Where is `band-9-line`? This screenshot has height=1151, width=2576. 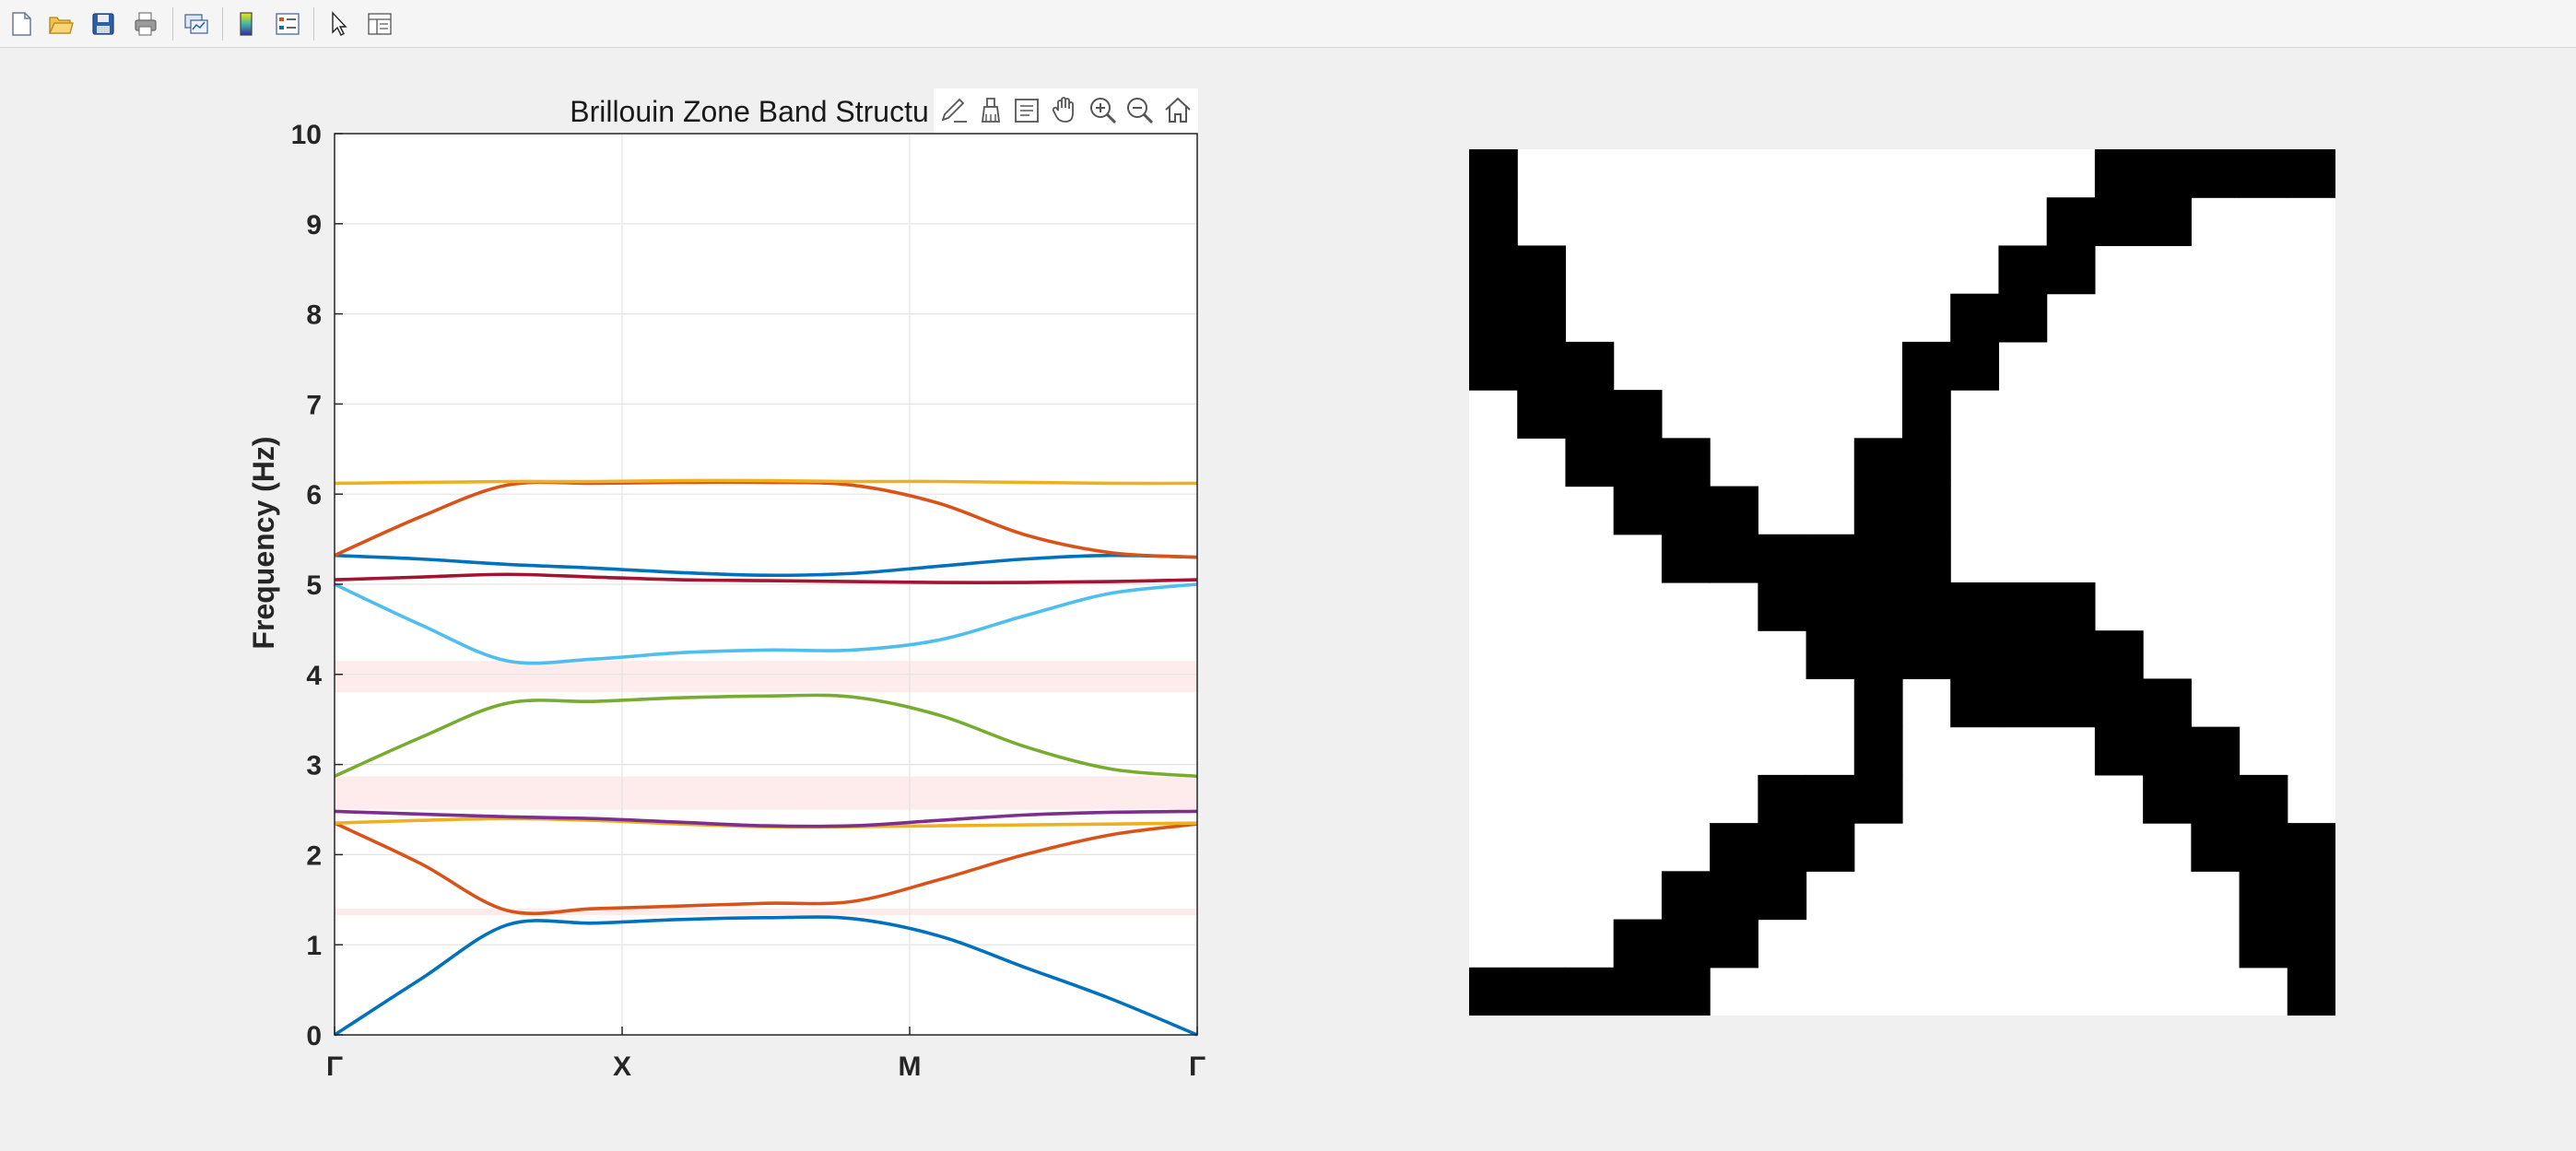
band-9-line is located at coordinates (766, 519).